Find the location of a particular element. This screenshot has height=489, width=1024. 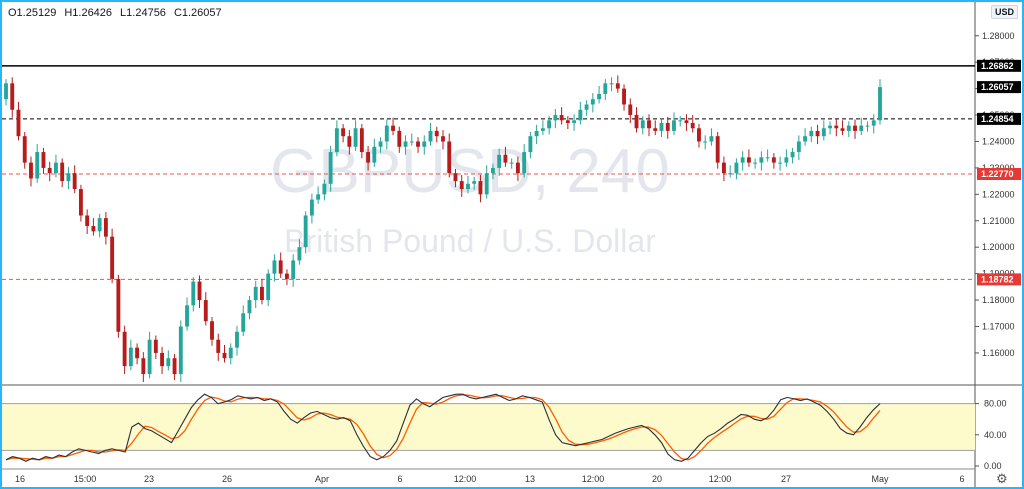

price-tick-label: 1.18000 is located at coordinates (998, 300).